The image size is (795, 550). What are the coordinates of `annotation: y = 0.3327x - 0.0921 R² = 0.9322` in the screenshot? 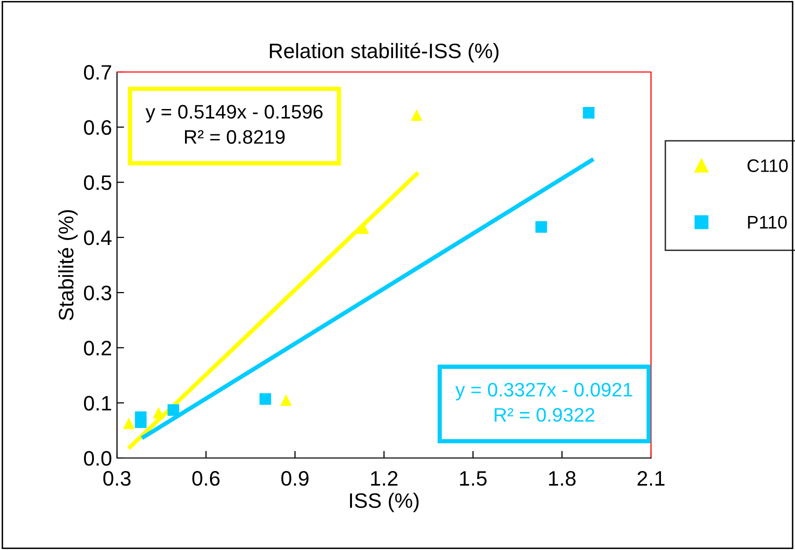 It's located at (543, 402).